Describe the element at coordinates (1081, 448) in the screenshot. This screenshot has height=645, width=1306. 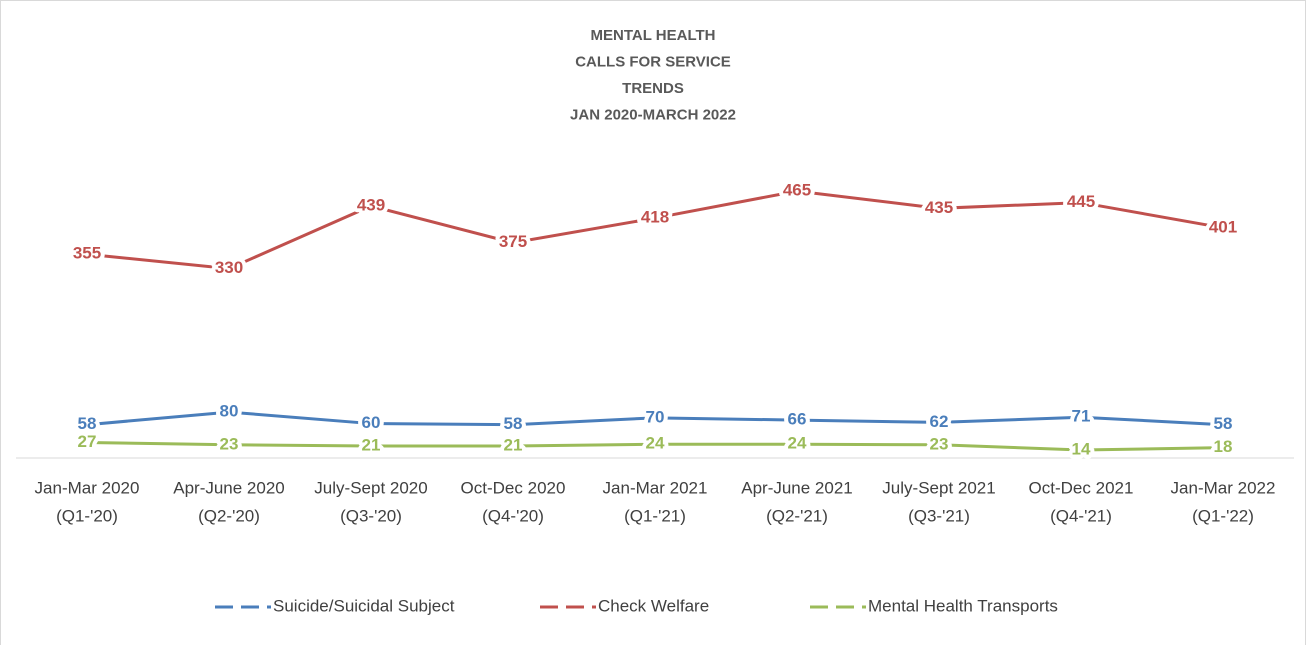
I see `data-label: 14` at that location.